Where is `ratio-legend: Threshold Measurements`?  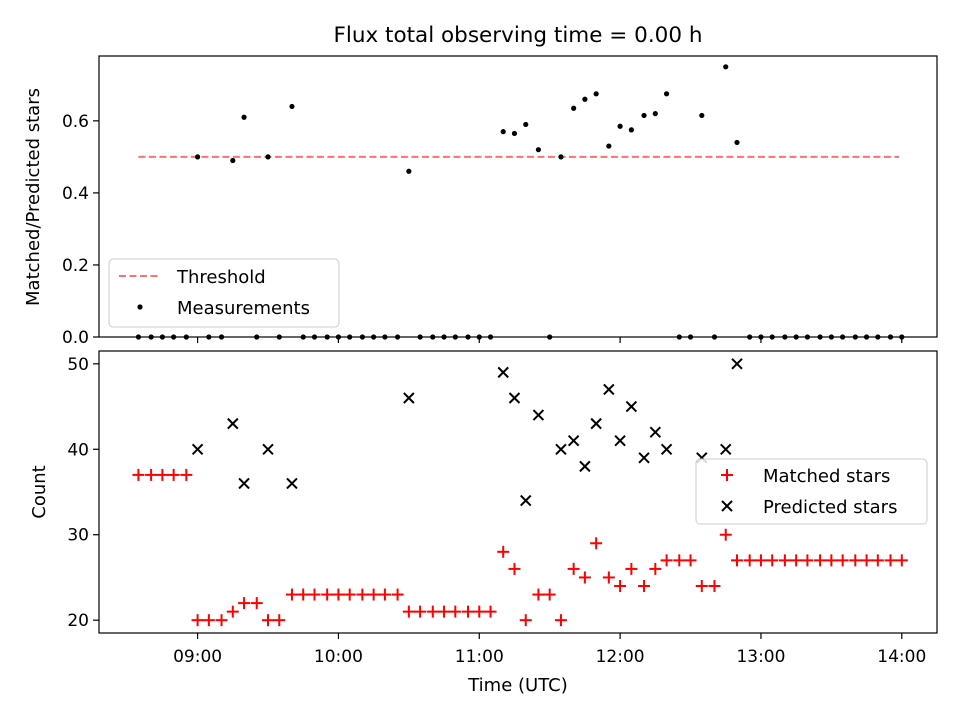
ratio-legend: Threshold Measurements is located at coordinates (224, 293).